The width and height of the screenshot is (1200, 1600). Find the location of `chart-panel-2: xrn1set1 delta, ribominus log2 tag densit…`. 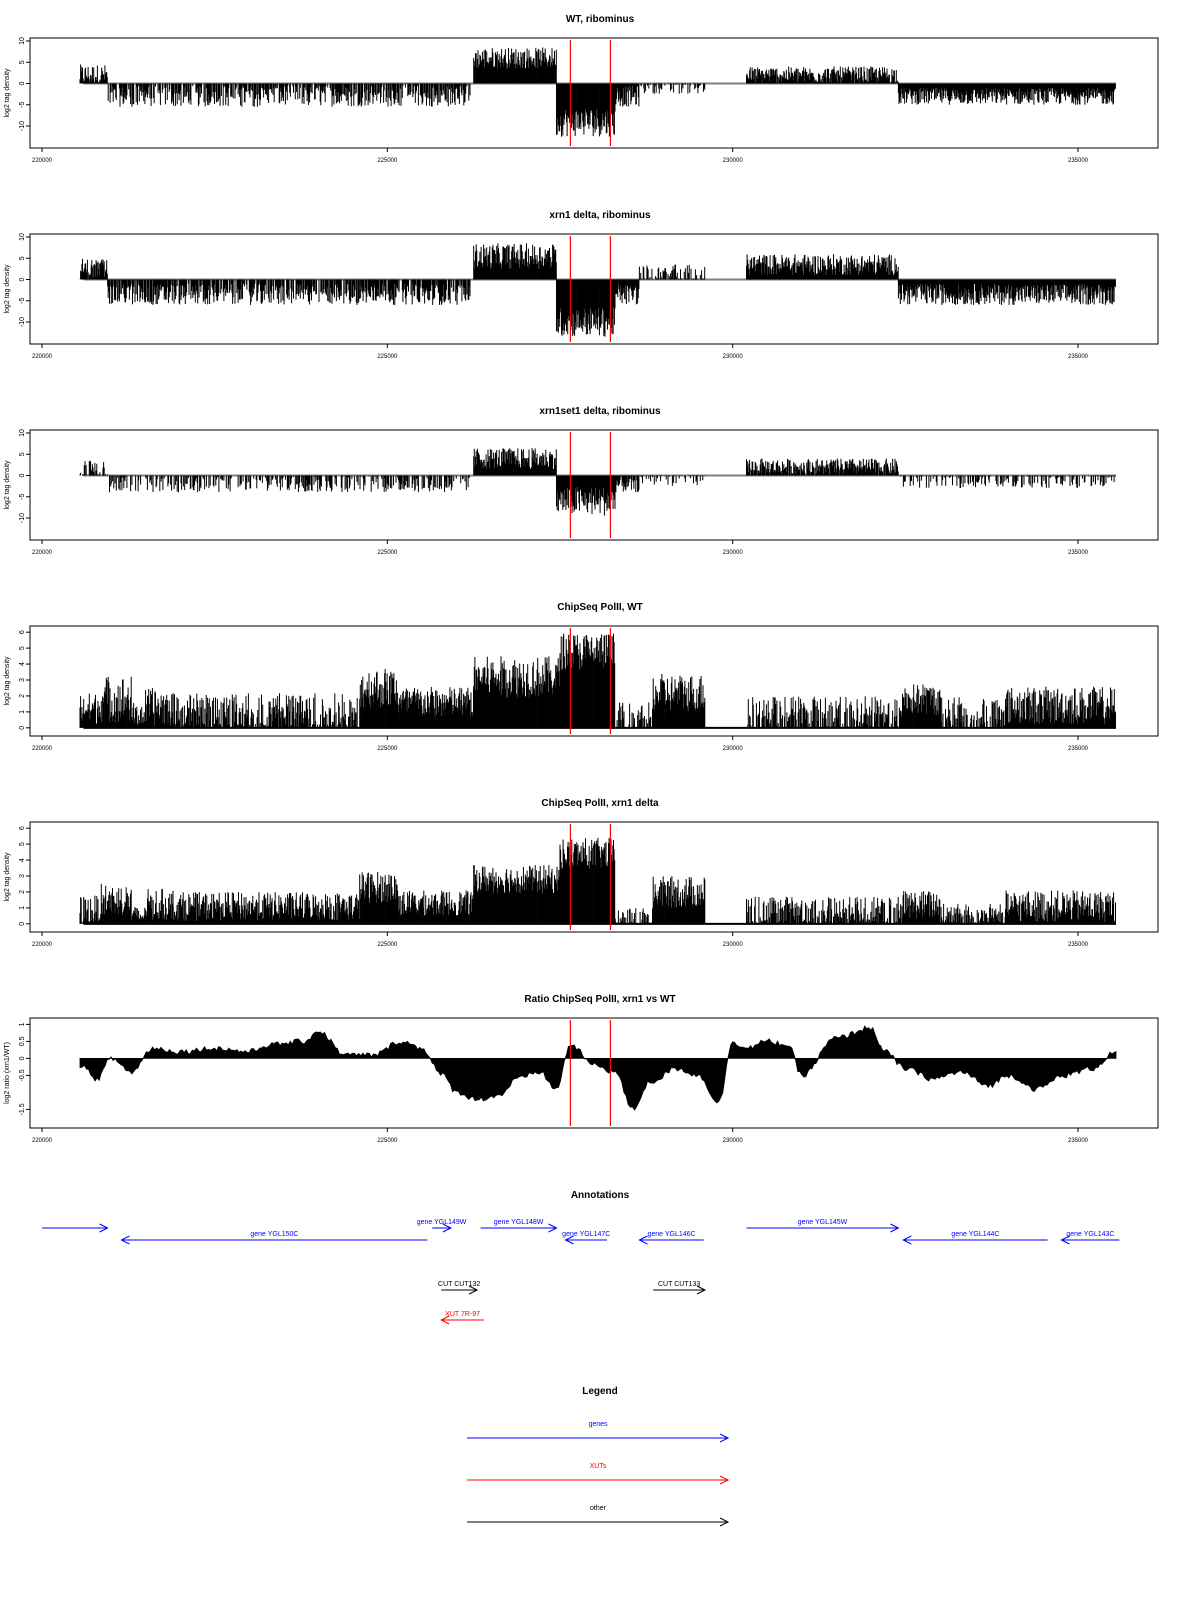

chart-panel-2: xrn1set1 delta, ribominus log2 tag densit… is located at coordinates (581, 481).